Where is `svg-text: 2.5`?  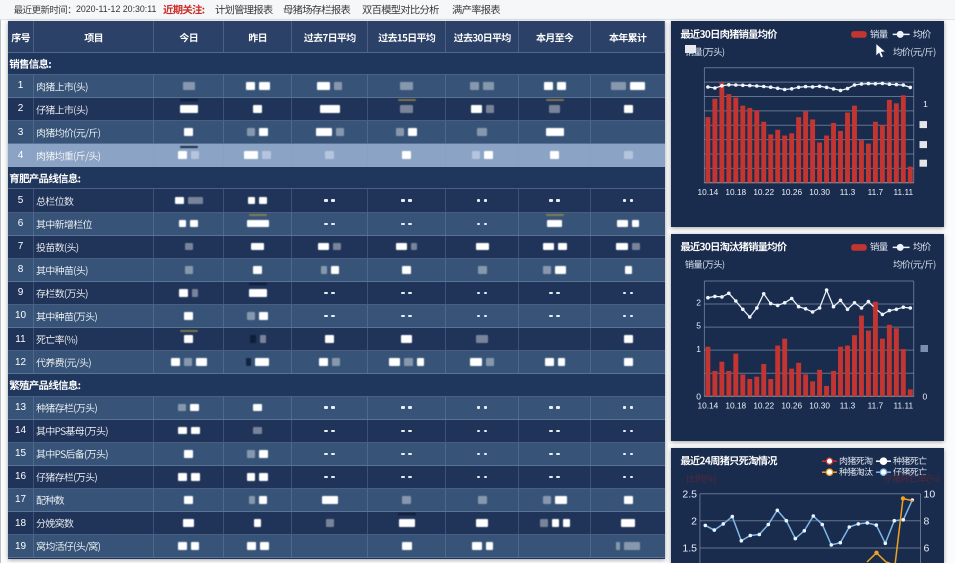 svg-text: 2.5 is located at coordinates (689, 494).